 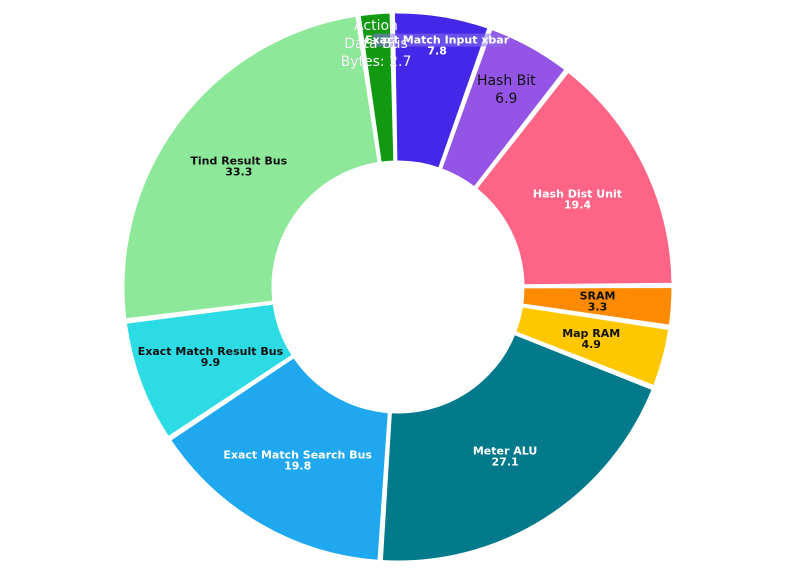 I want to click on slice-value-label: 19.8, so click(x=297, y=466).